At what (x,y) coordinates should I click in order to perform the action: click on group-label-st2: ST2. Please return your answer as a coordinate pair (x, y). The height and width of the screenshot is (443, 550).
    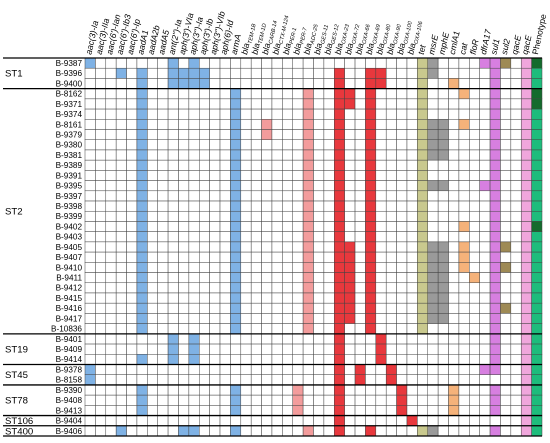
    Looking at the image, I should click on (14, 212).